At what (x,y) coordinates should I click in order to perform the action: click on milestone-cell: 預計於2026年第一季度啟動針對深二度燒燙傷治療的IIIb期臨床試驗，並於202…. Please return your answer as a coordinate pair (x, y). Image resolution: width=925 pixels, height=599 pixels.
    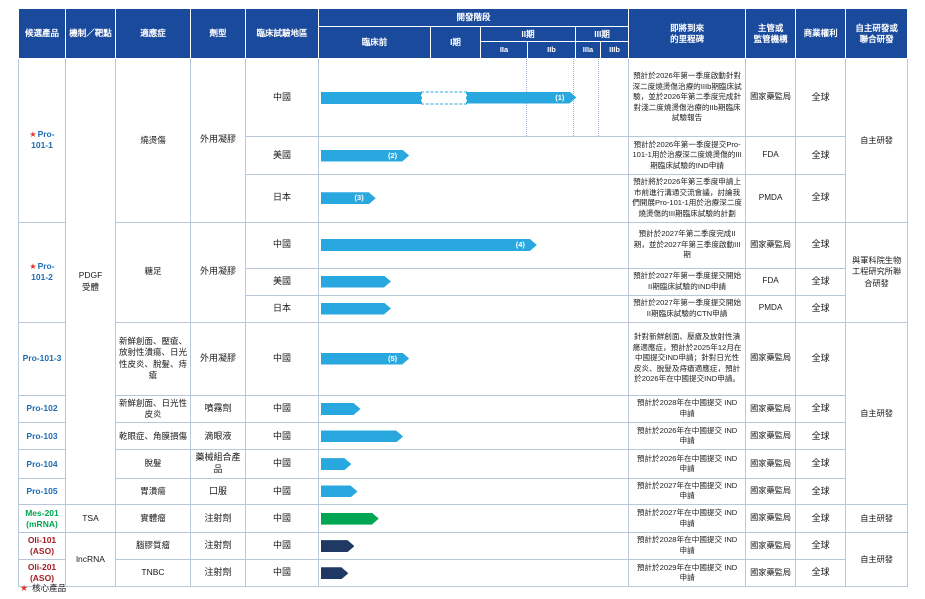
    Looking at the image, I should click on (687, 97).